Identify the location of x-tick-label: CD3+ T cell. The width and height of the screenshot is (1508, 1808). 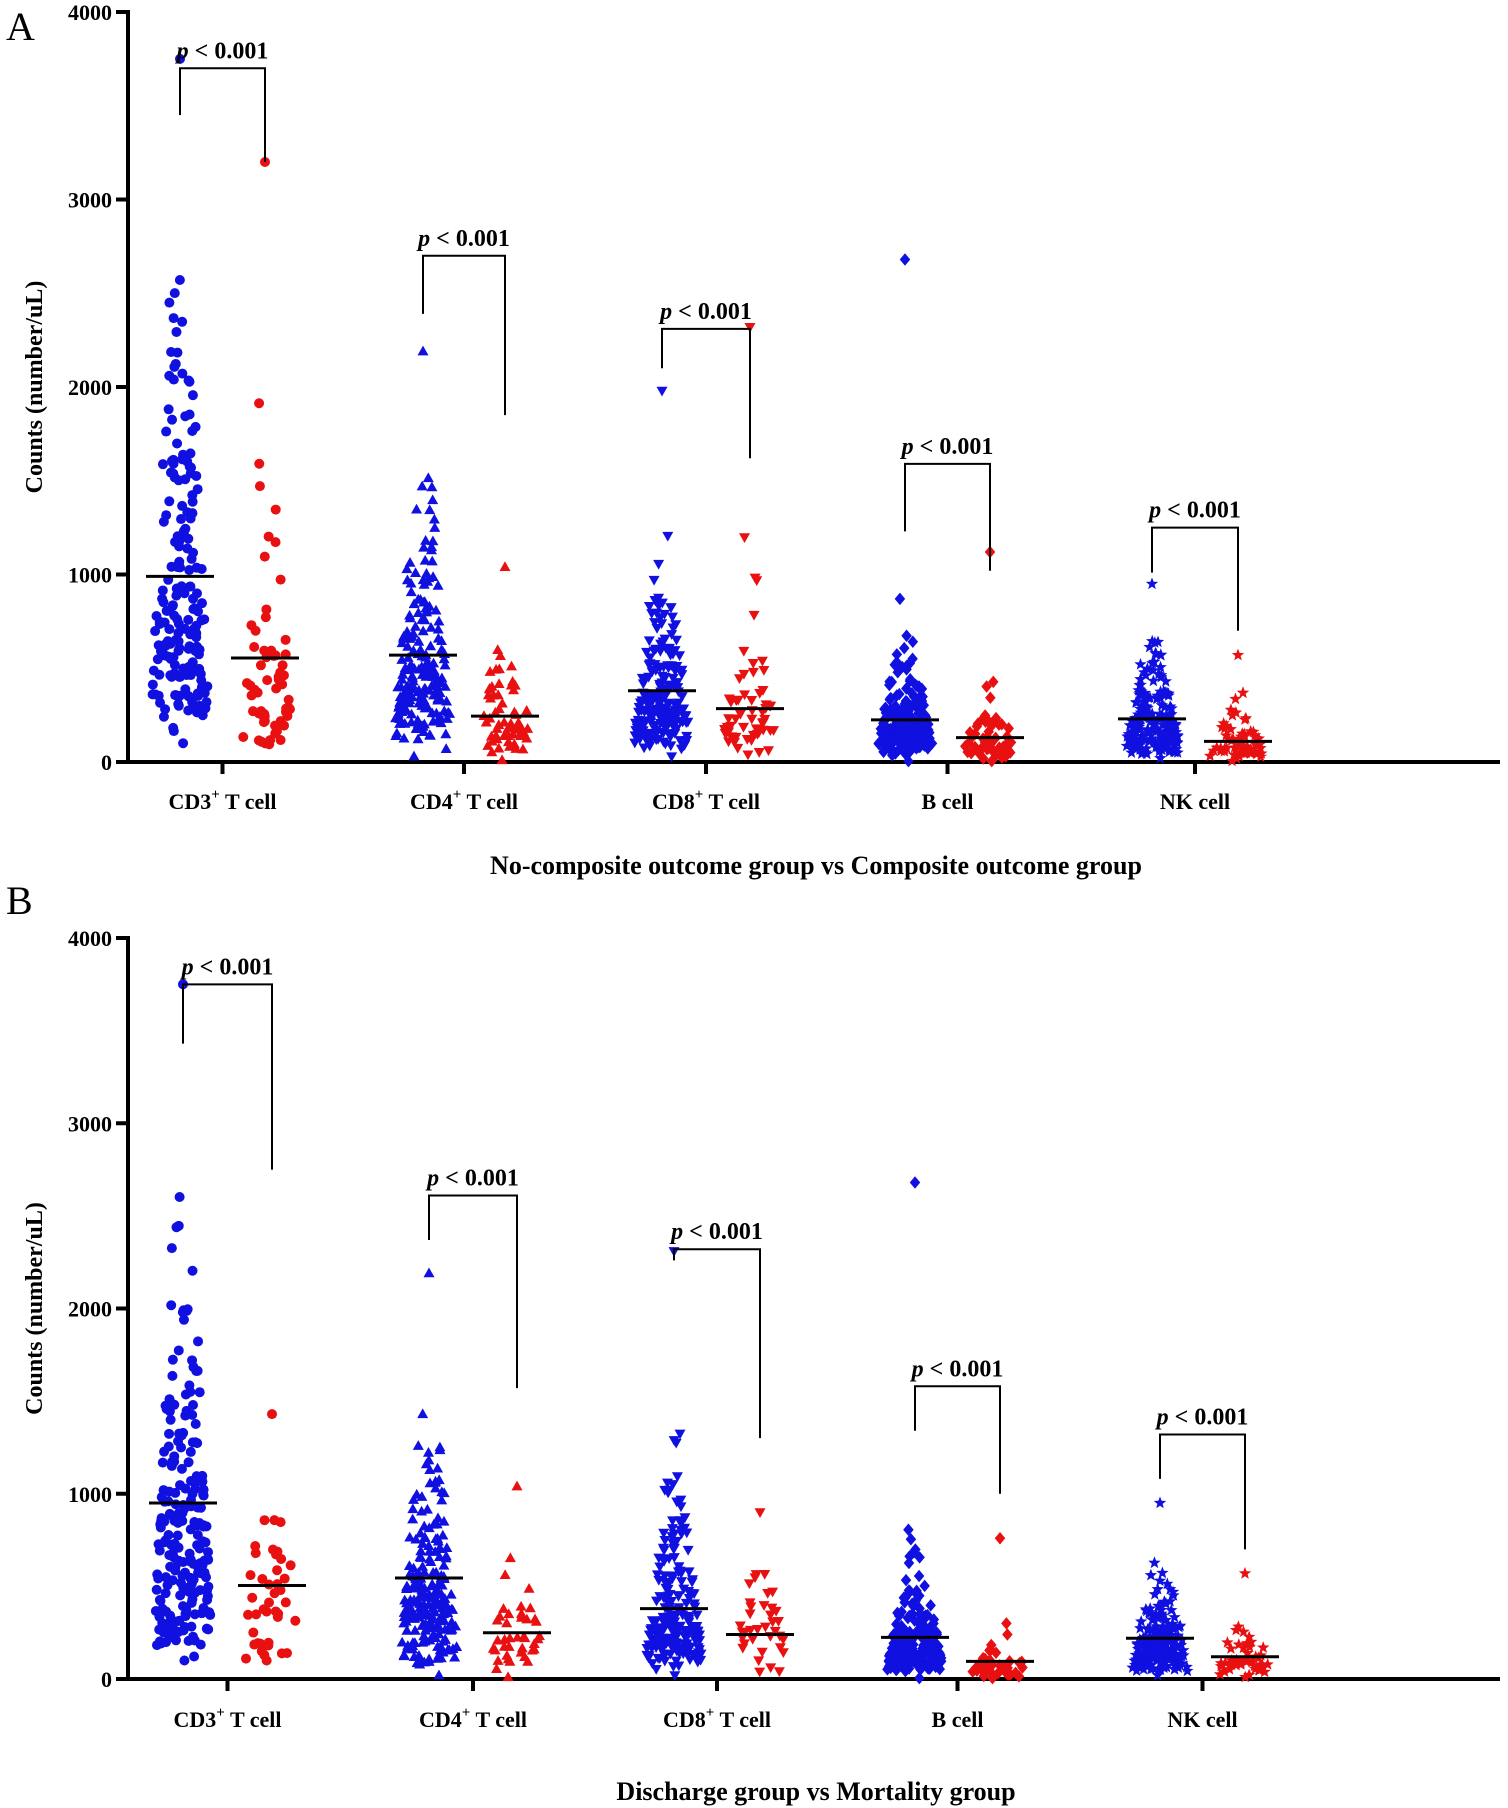
(223, 800).